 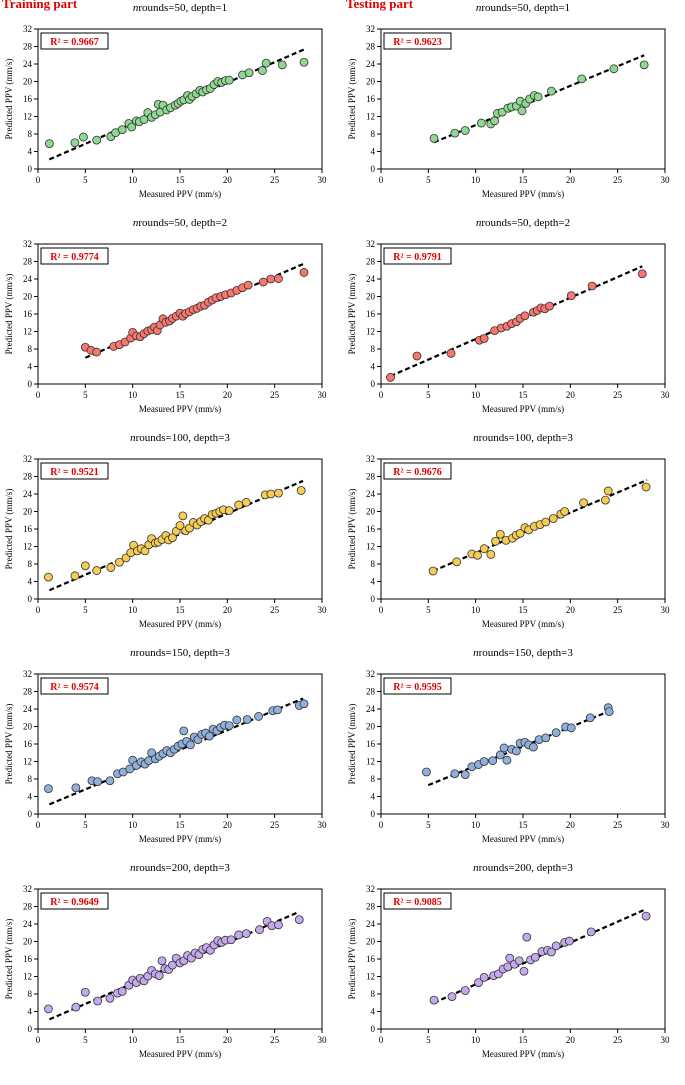 I want to click on chart-title-text: rounds=100, depth=3, so click(x=526, y=438).